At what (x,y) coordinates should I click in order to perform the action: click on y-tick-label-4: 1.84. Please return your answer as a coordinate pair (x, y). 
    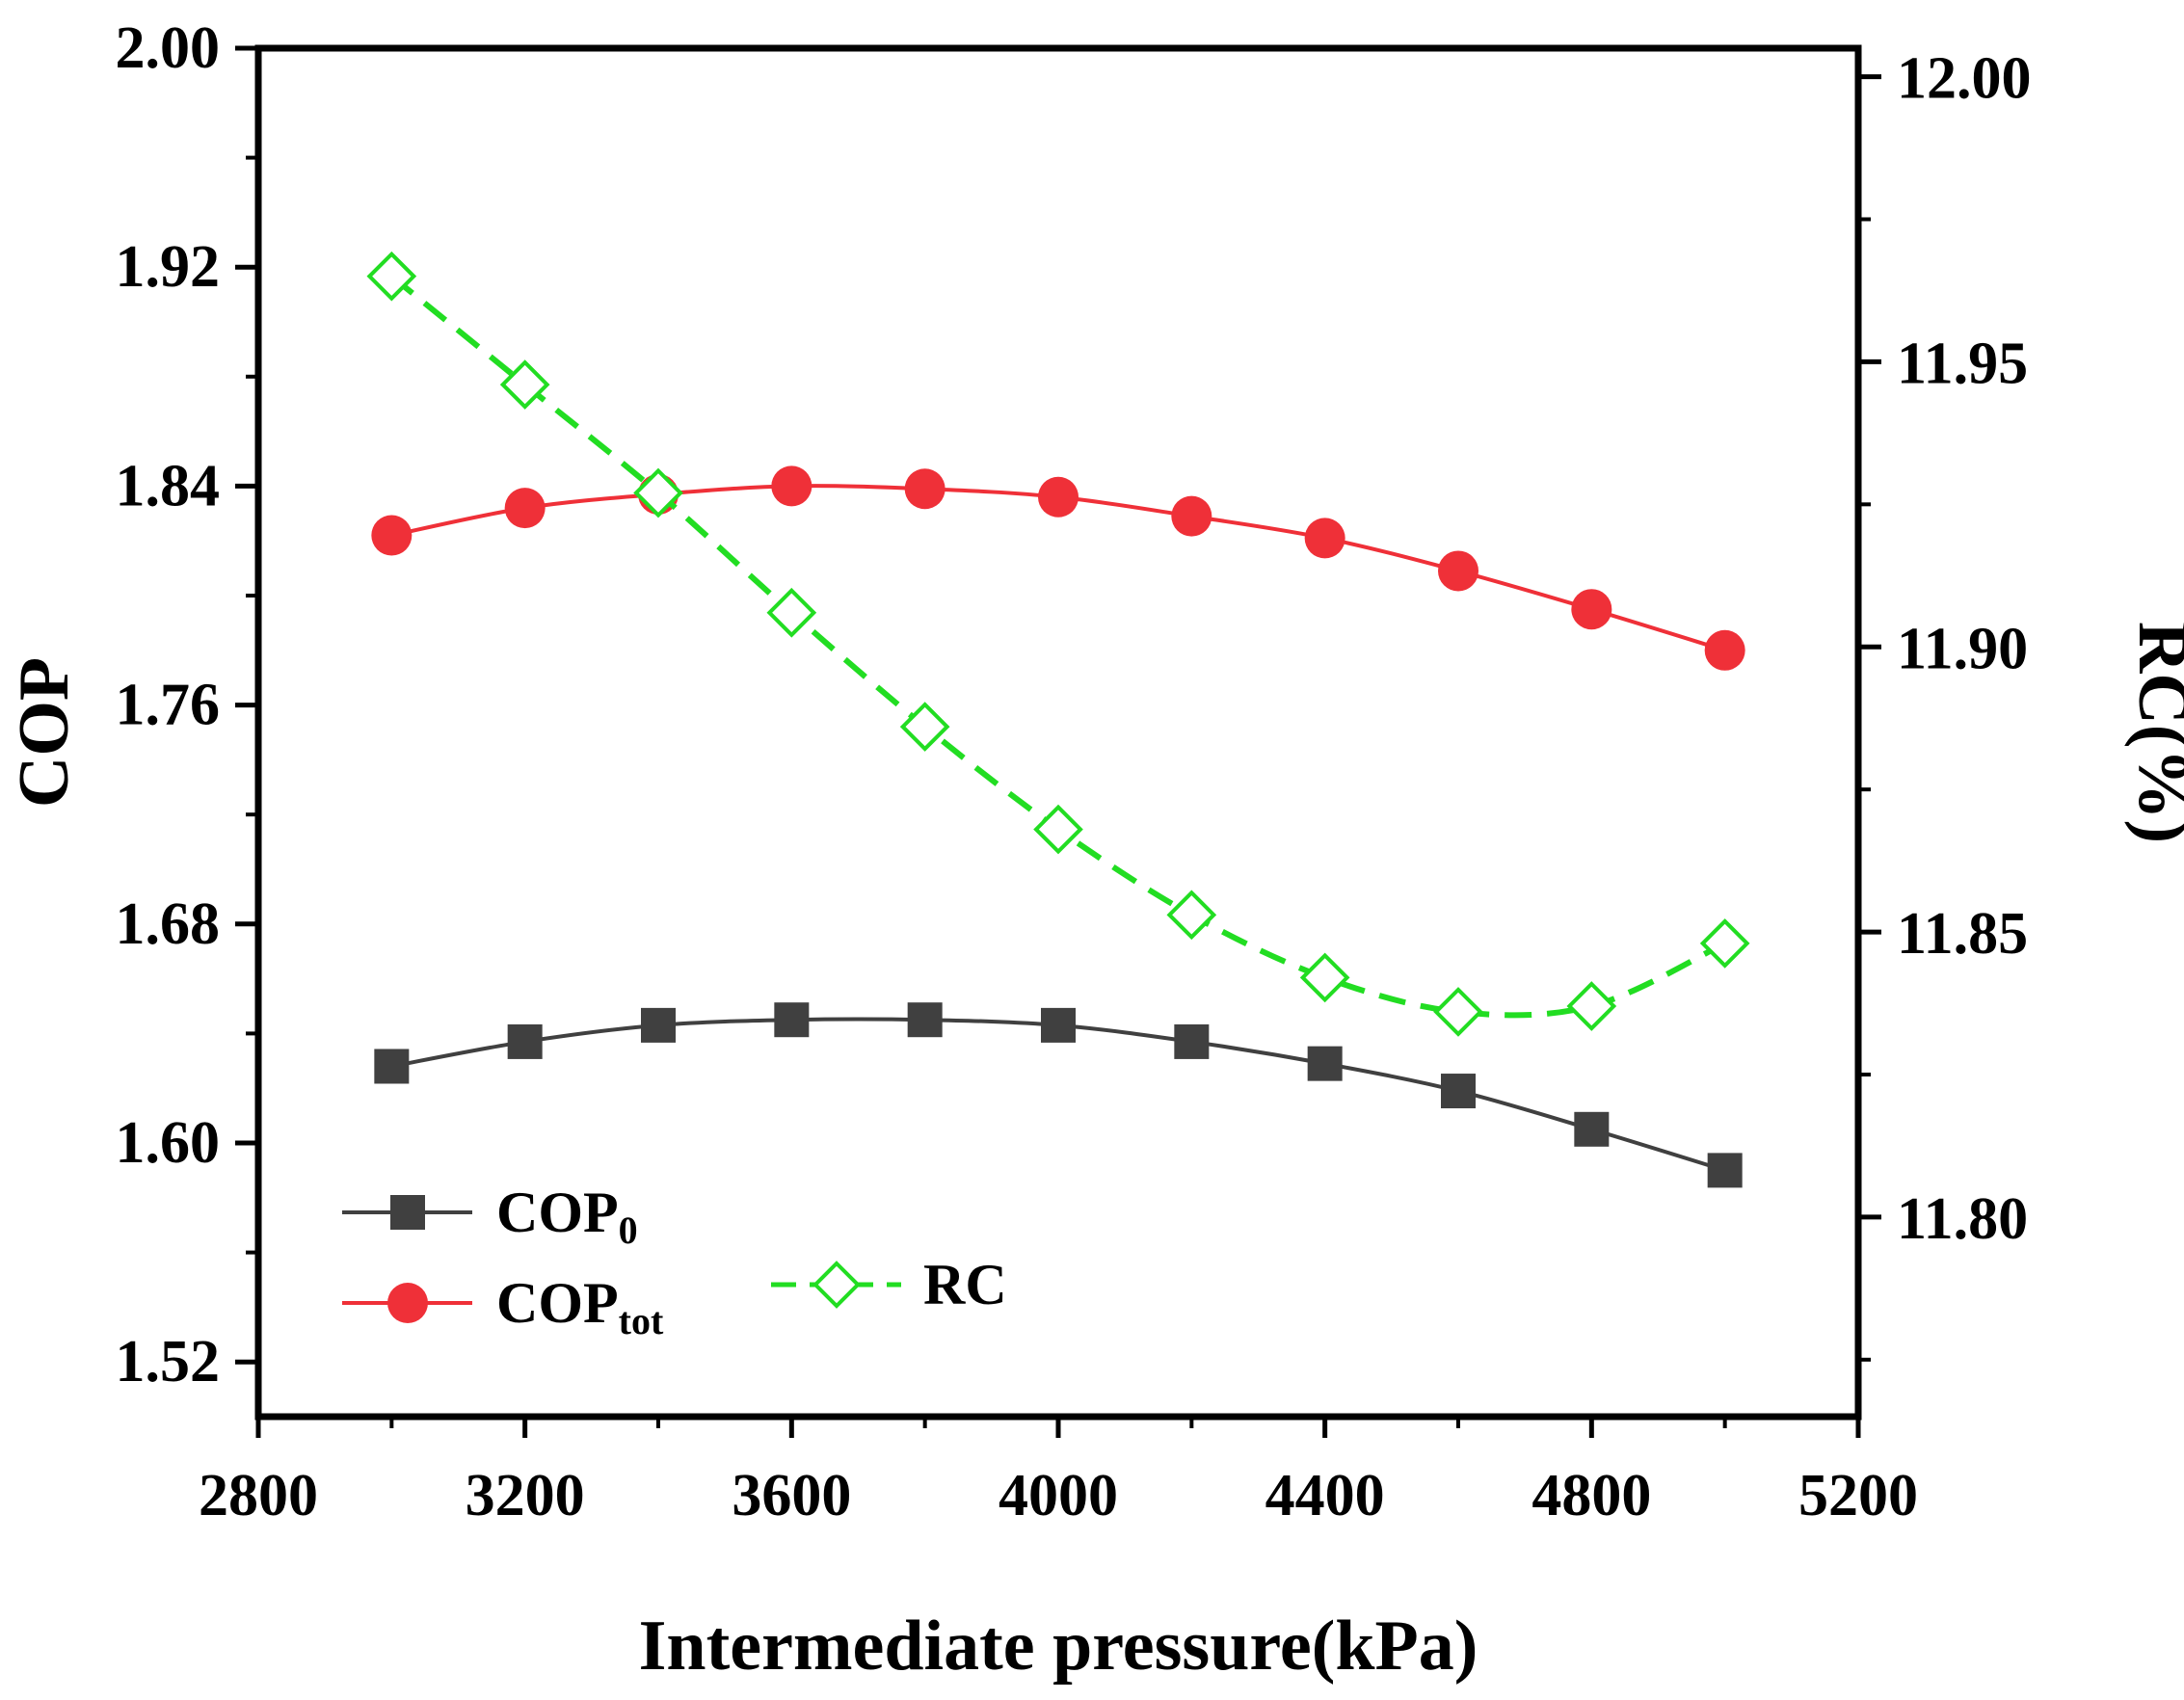
    Looking at the image, I should click on (169, 485).